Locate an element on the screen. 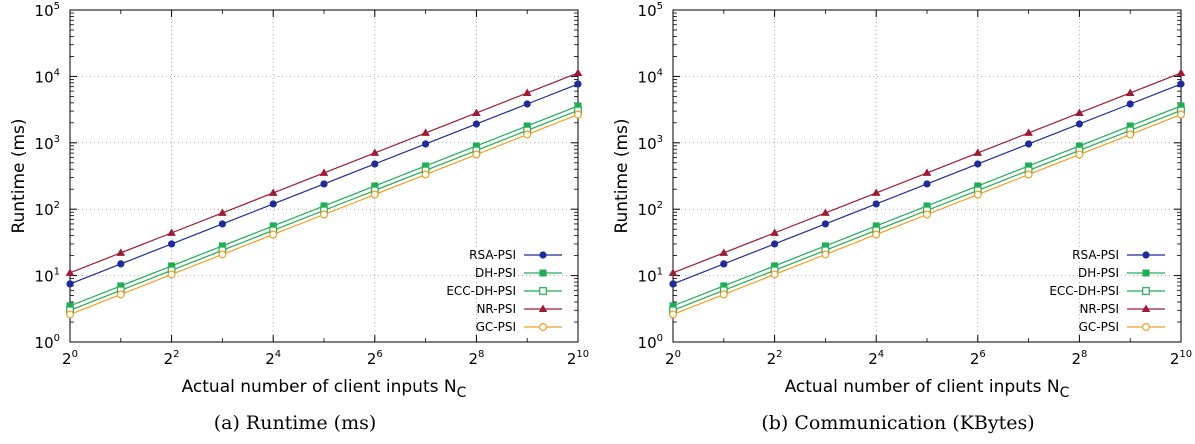 The image size is (1195, 444). y-tick-label: 101 is located at coordinates (650, 276).